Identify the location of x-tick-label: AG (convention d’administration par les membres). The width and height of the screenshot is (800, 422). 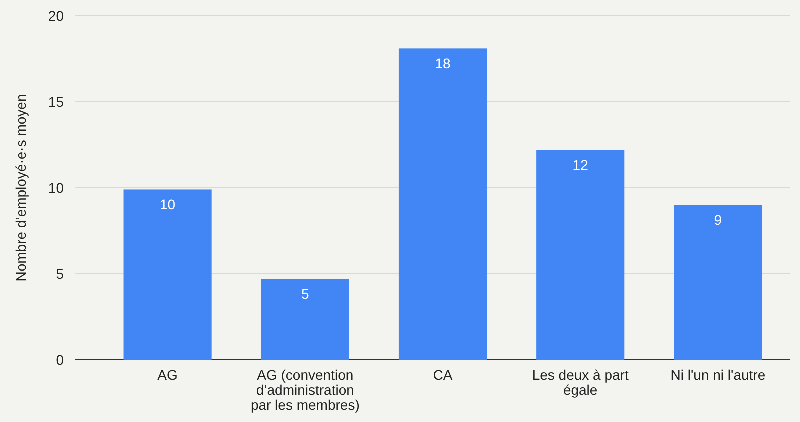
(305, 390).